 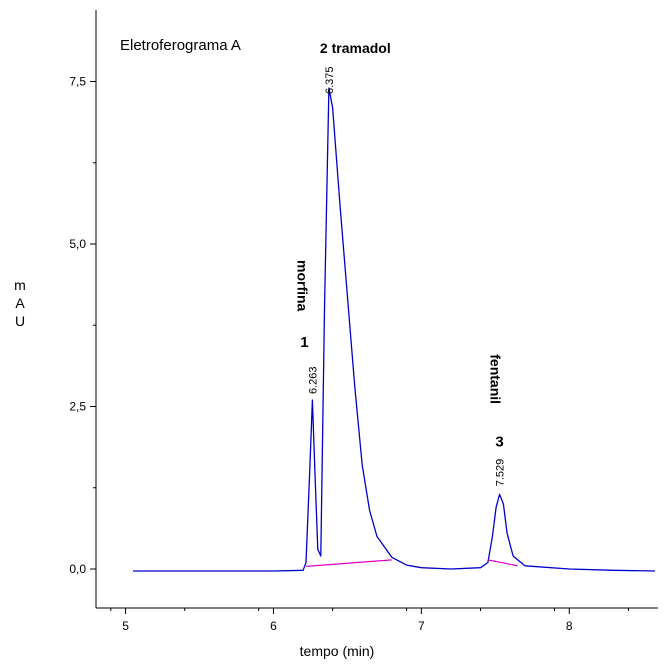 What do you see at coordinates (501, 473) in the screenshot?
I see `peak-retention-time: 7.529` at bounding box center [501, 473].